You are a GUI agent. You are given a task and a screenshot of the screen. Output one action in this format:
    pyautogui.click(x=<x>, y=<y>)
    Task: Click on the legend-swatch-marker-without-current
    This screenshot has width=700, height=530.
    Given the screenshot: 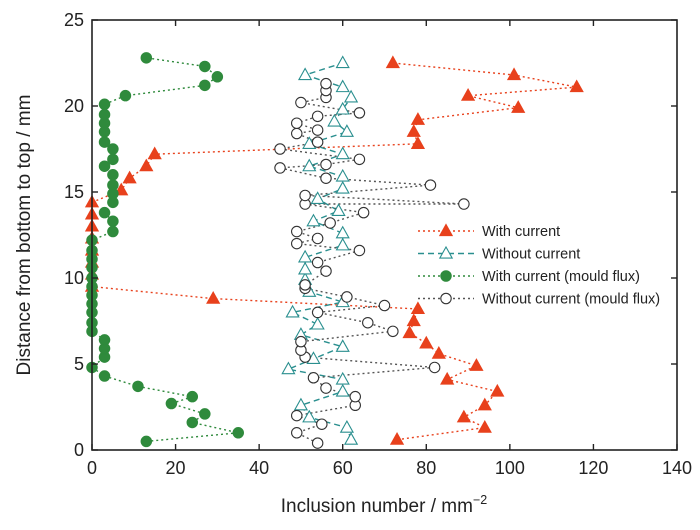 What is the action you would take?
    pyautogui.click(x=446, y=252)
    